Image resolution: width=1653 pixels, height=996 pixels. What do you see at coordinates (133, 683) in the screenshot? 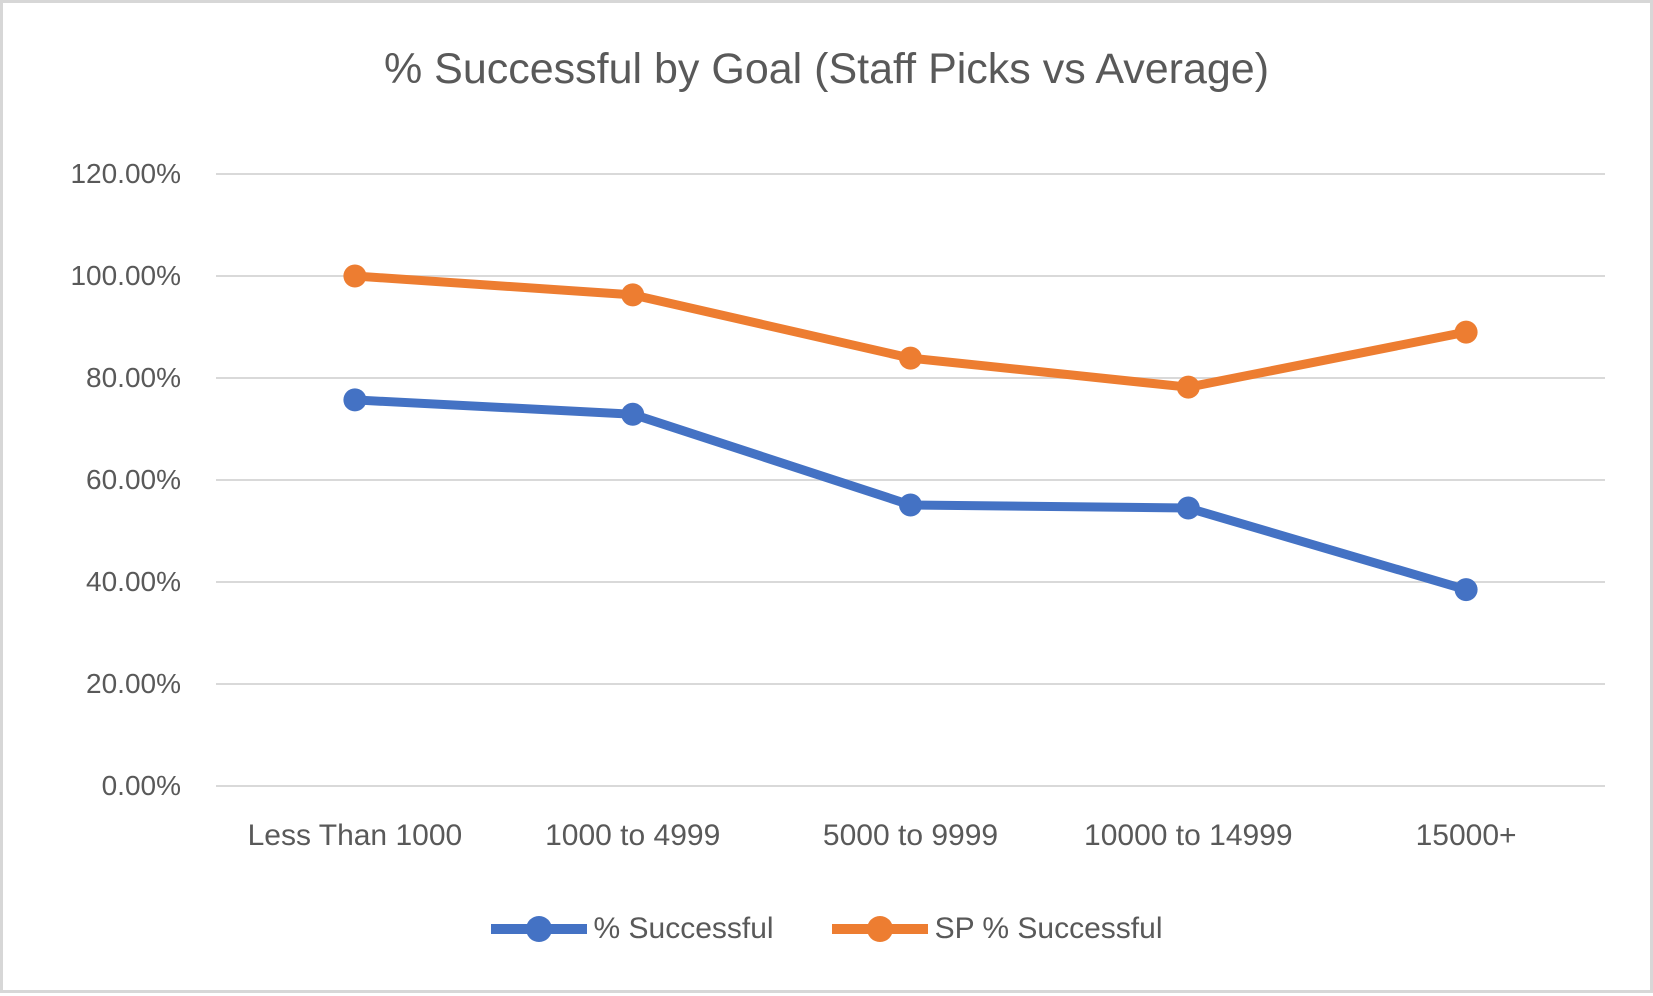
I see `y-axis-tick-label: 20.00%` at bounding box center [133, 683].